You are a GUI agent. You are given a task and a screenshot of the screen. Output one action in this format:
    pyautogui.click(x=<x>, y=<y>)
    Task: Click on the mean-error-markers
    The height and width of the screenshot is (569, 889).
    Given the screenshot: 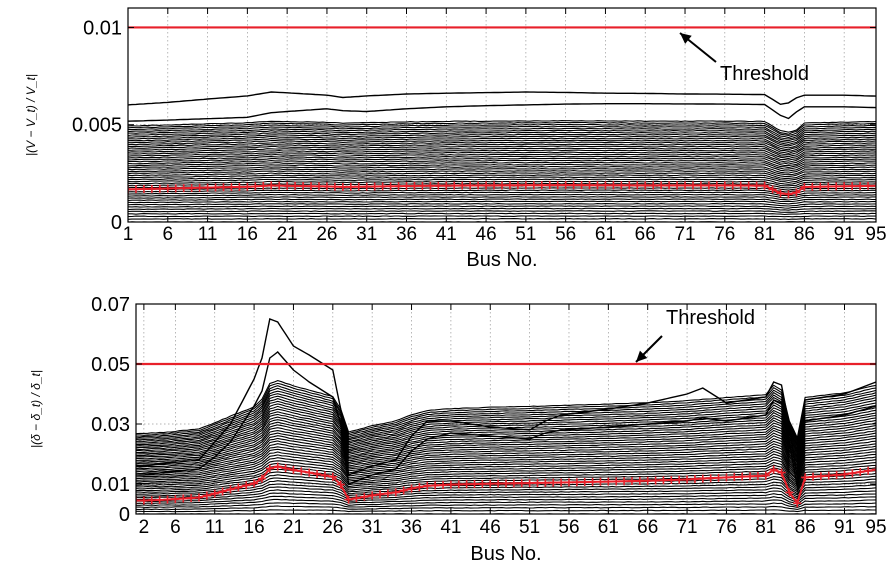 What is the action you would take?
    pyautogui.click(x=506, y=485)
    